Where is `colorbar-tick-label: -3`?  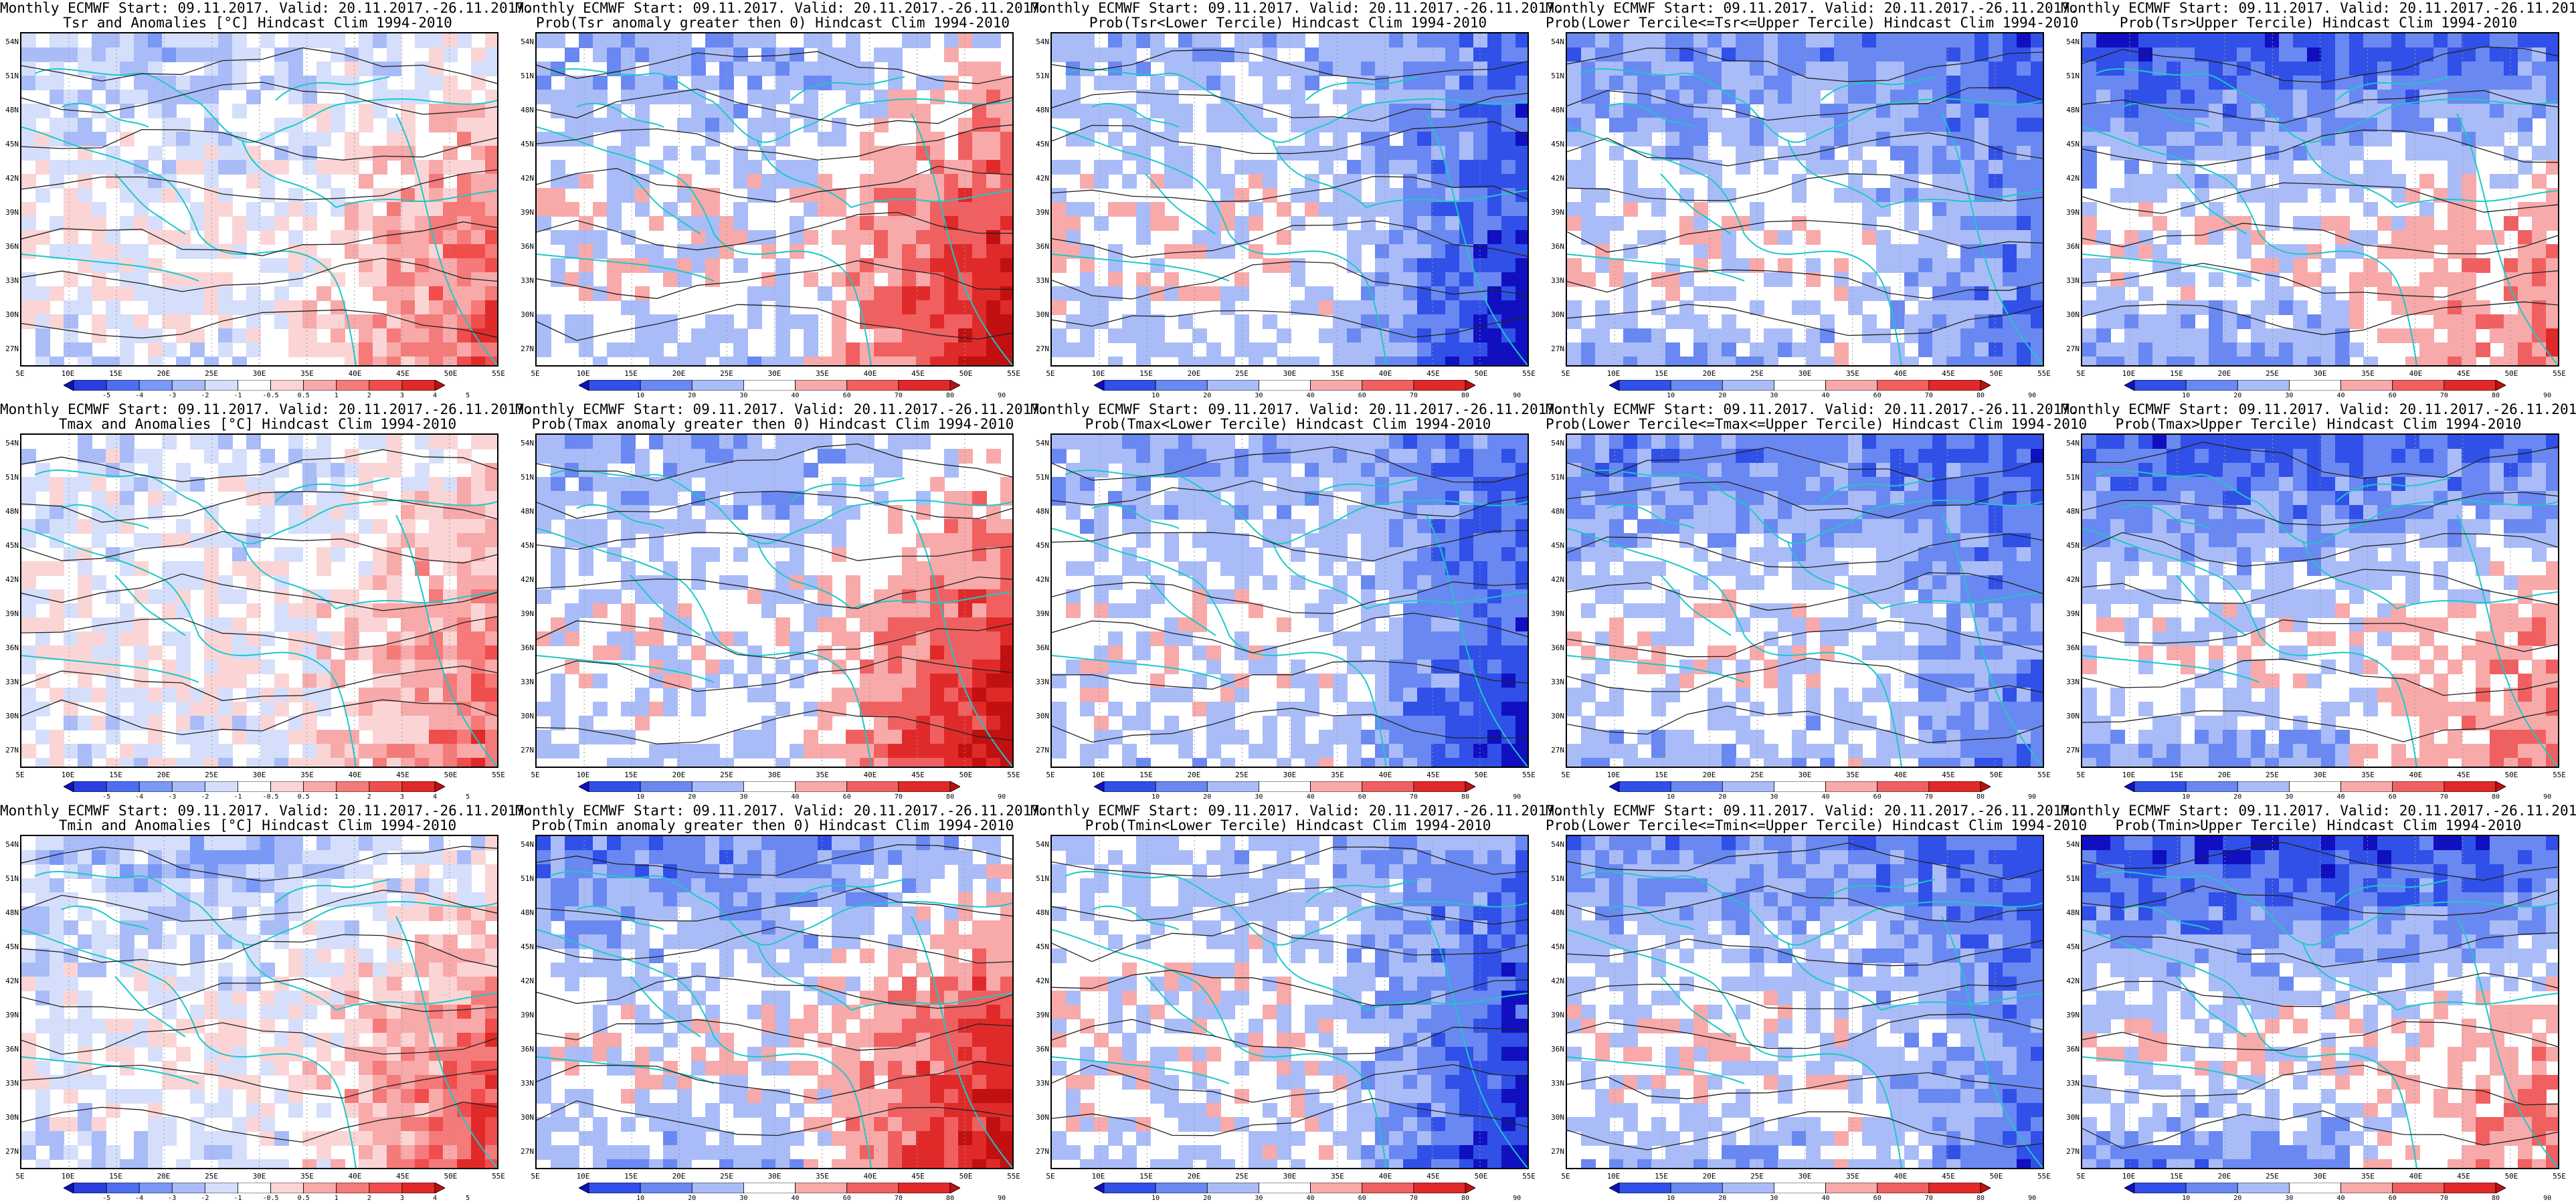 colorbar-tick-label: -3 is located at coordinates (172, 395).